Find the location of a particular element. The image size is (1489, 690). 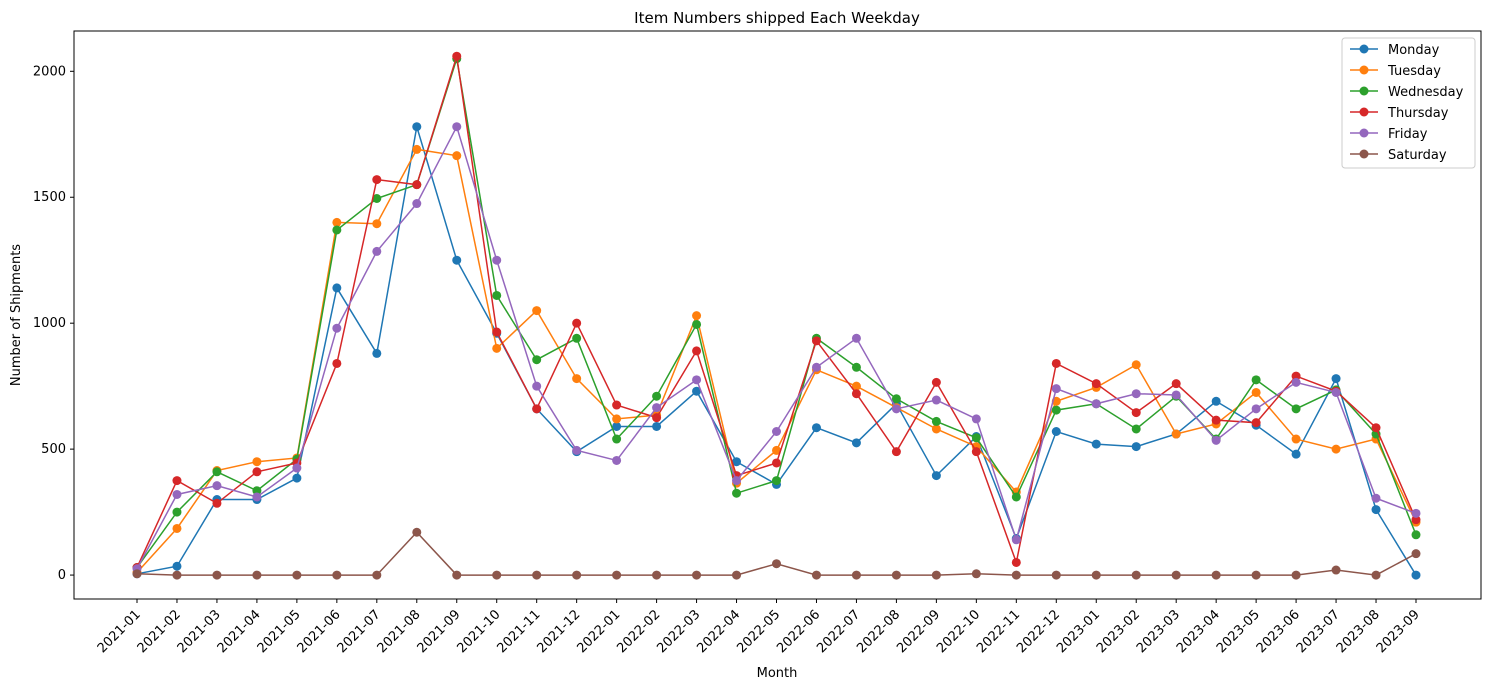

x-tick-label: 2021-08 is located at coordinates (399, 631).